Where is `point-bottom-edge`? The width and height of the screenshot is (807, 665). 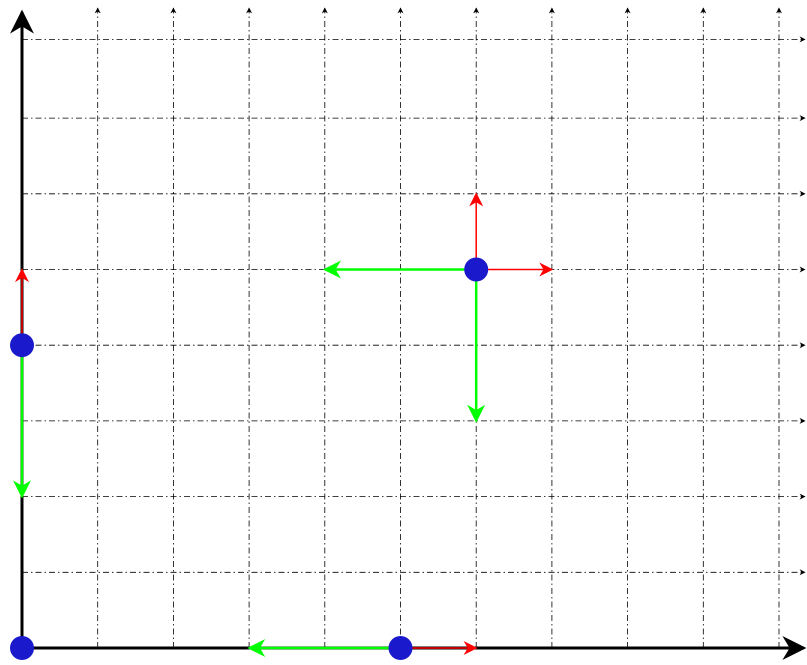
point-bottom-edge is located at coordinates (400, 648).